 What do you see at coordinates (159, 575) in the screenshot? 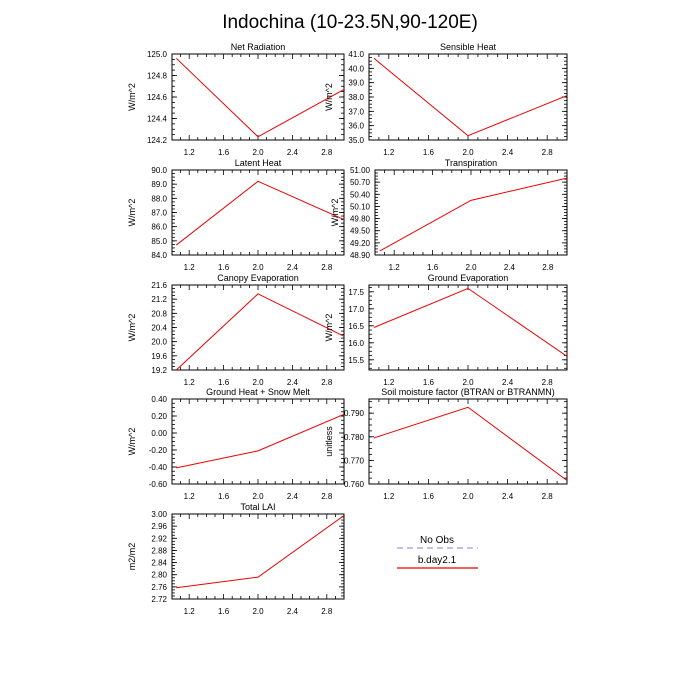
I see `y-tick-label: 2.80` at bounding box center [159, 575].